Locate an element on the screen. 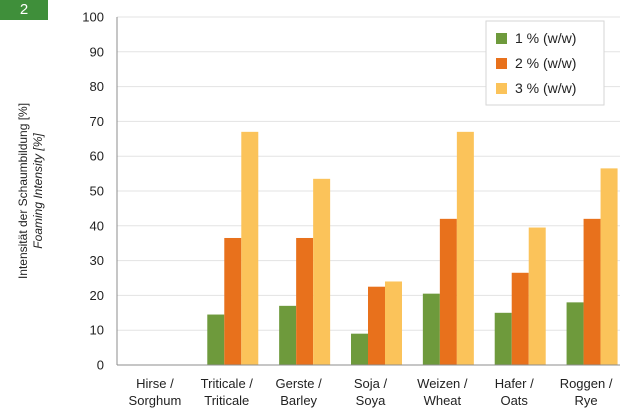  y-tick-label: 60 is located at coordinates (97, 156).